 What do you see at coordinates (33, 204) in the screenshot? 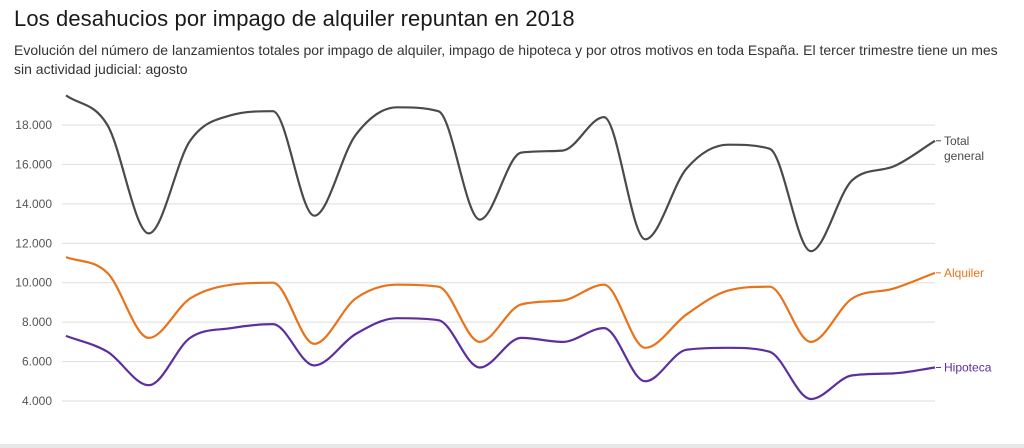
I see `y-tick-label: 14.000` at bounding box center [33, 204].